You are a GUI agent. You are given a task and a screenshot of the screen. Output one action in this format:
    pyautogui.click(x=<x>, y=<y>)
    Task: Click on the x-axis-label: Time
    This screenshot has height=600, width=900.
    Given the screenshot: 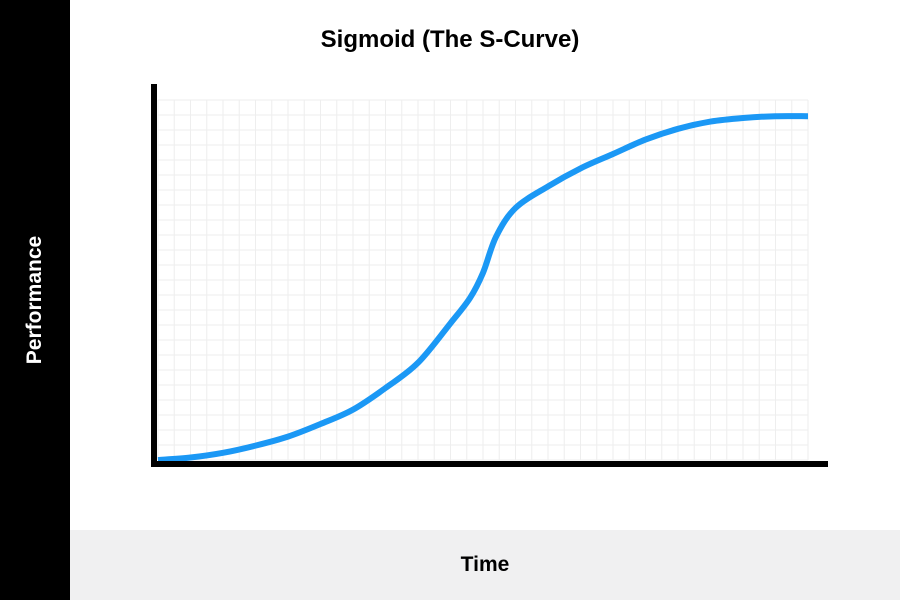 What is the action you would take?
    pyautogui.click(x=485, y=564)
    